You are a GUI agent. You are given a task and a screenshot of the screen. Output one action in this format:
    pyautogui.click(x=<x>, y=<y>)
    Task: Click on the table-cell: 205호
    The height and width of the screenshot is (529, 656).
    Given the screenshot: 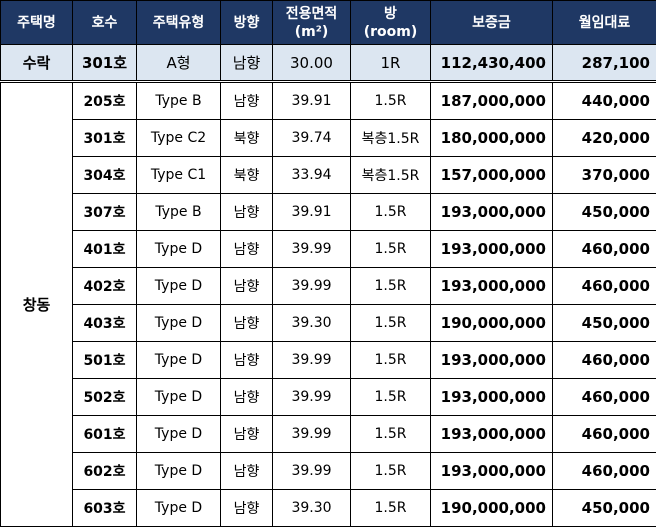 What is the action you would take?
    pyautogui.click(x=104, y=100)
    